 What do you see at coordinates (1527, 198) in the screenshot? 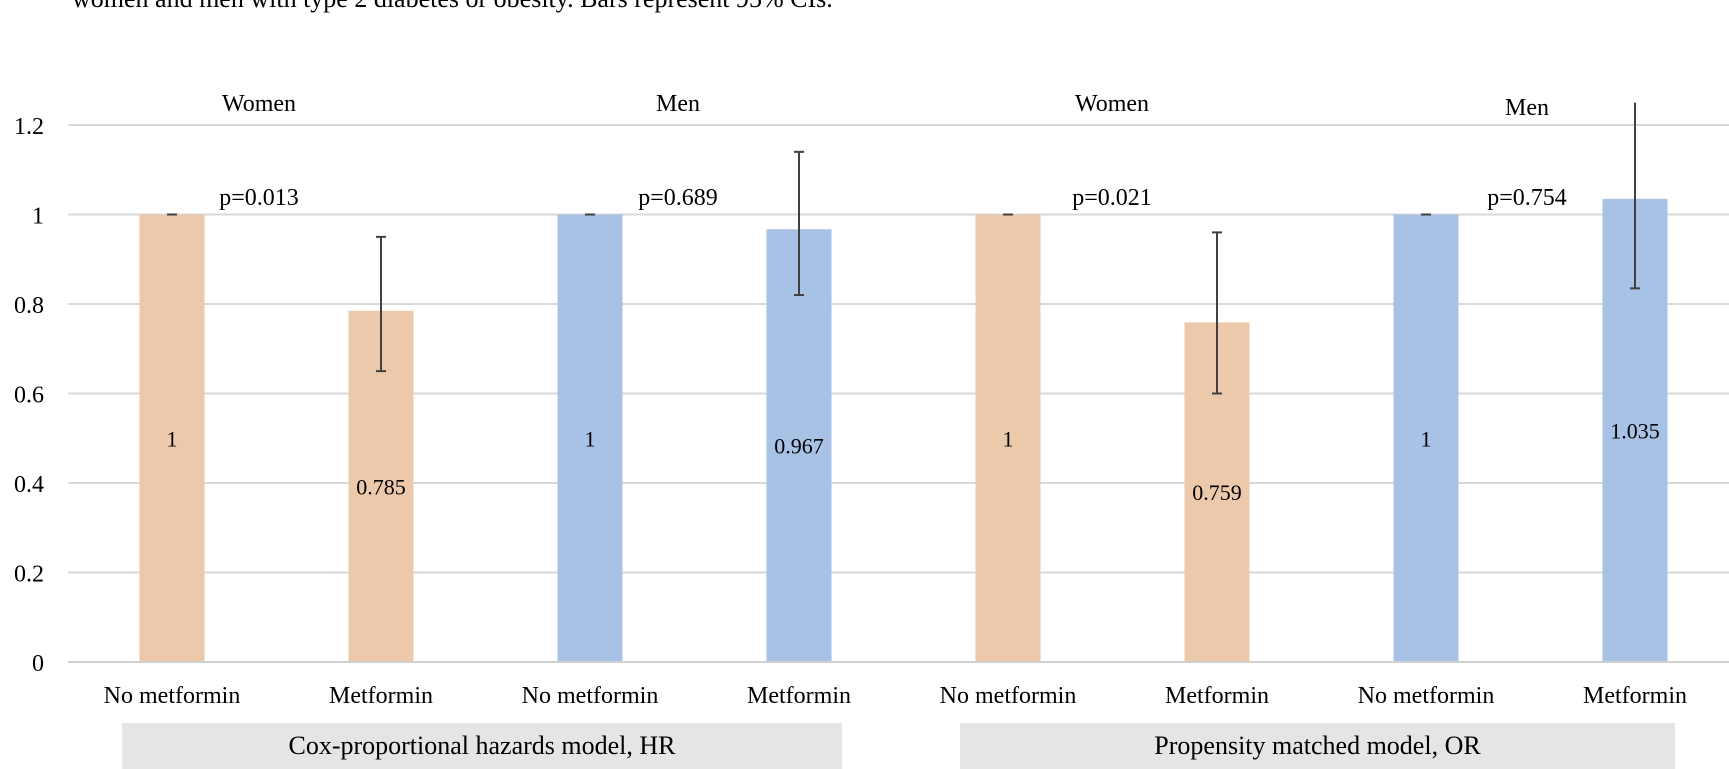
I see `p-value-label: p=0.754` at bounding box center [1527, 198].